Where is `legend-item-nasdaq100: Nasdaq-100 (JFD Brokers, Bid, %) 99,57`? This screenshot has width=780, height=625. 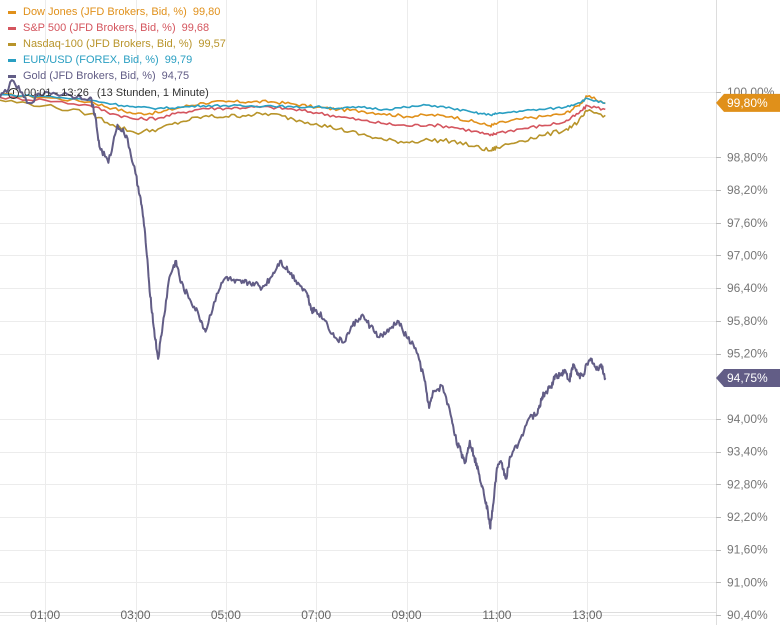 legend-item-nasdaq100: Nasdaq-100 (JFD Brokers, Bid, %) 99,57 is located at coordinates (117, 44).